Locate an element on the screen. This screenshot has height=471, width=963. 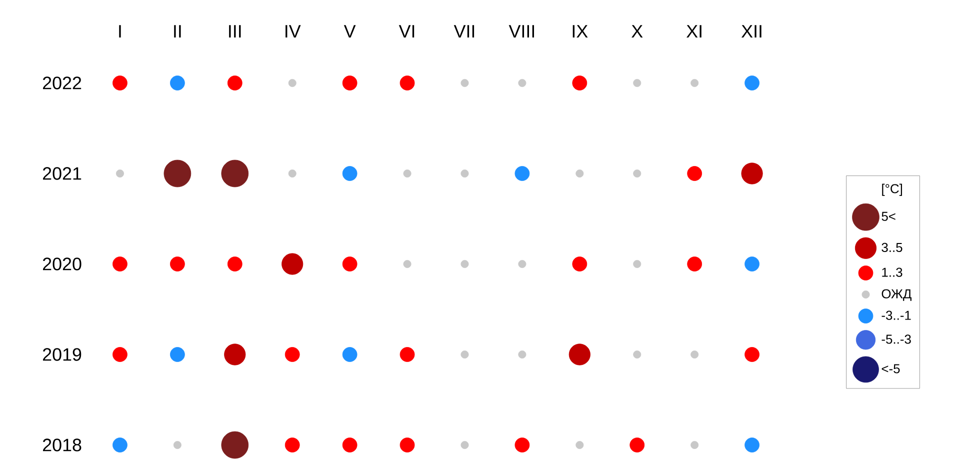
x-tick-label: X is located at coordinates (637, 31).